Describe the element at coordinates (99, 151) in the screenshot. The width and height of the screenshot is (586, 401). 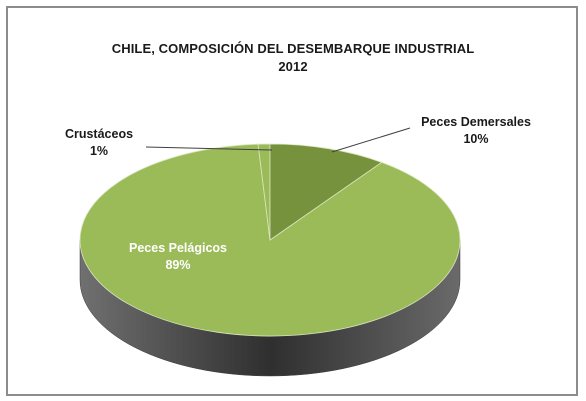
I see `label-crustaceos-percent: 1%` at that location.